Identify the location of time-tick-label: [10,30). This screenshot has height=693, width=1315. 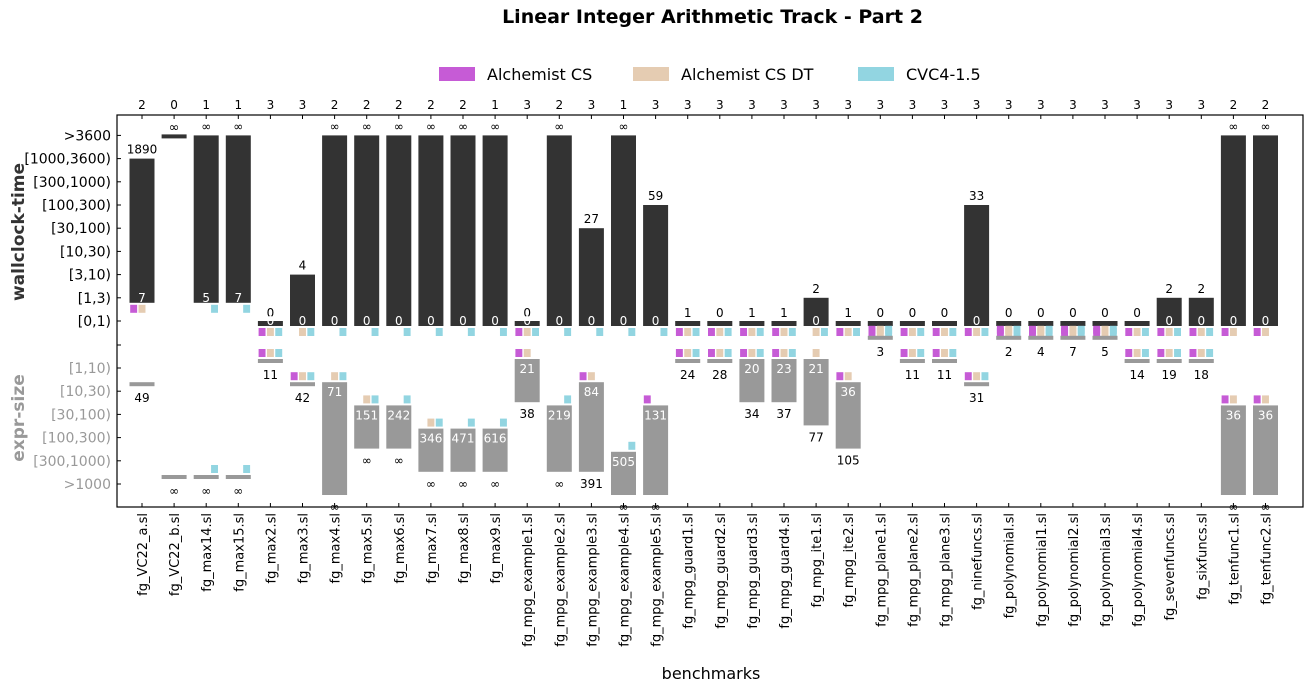
(85, 252).